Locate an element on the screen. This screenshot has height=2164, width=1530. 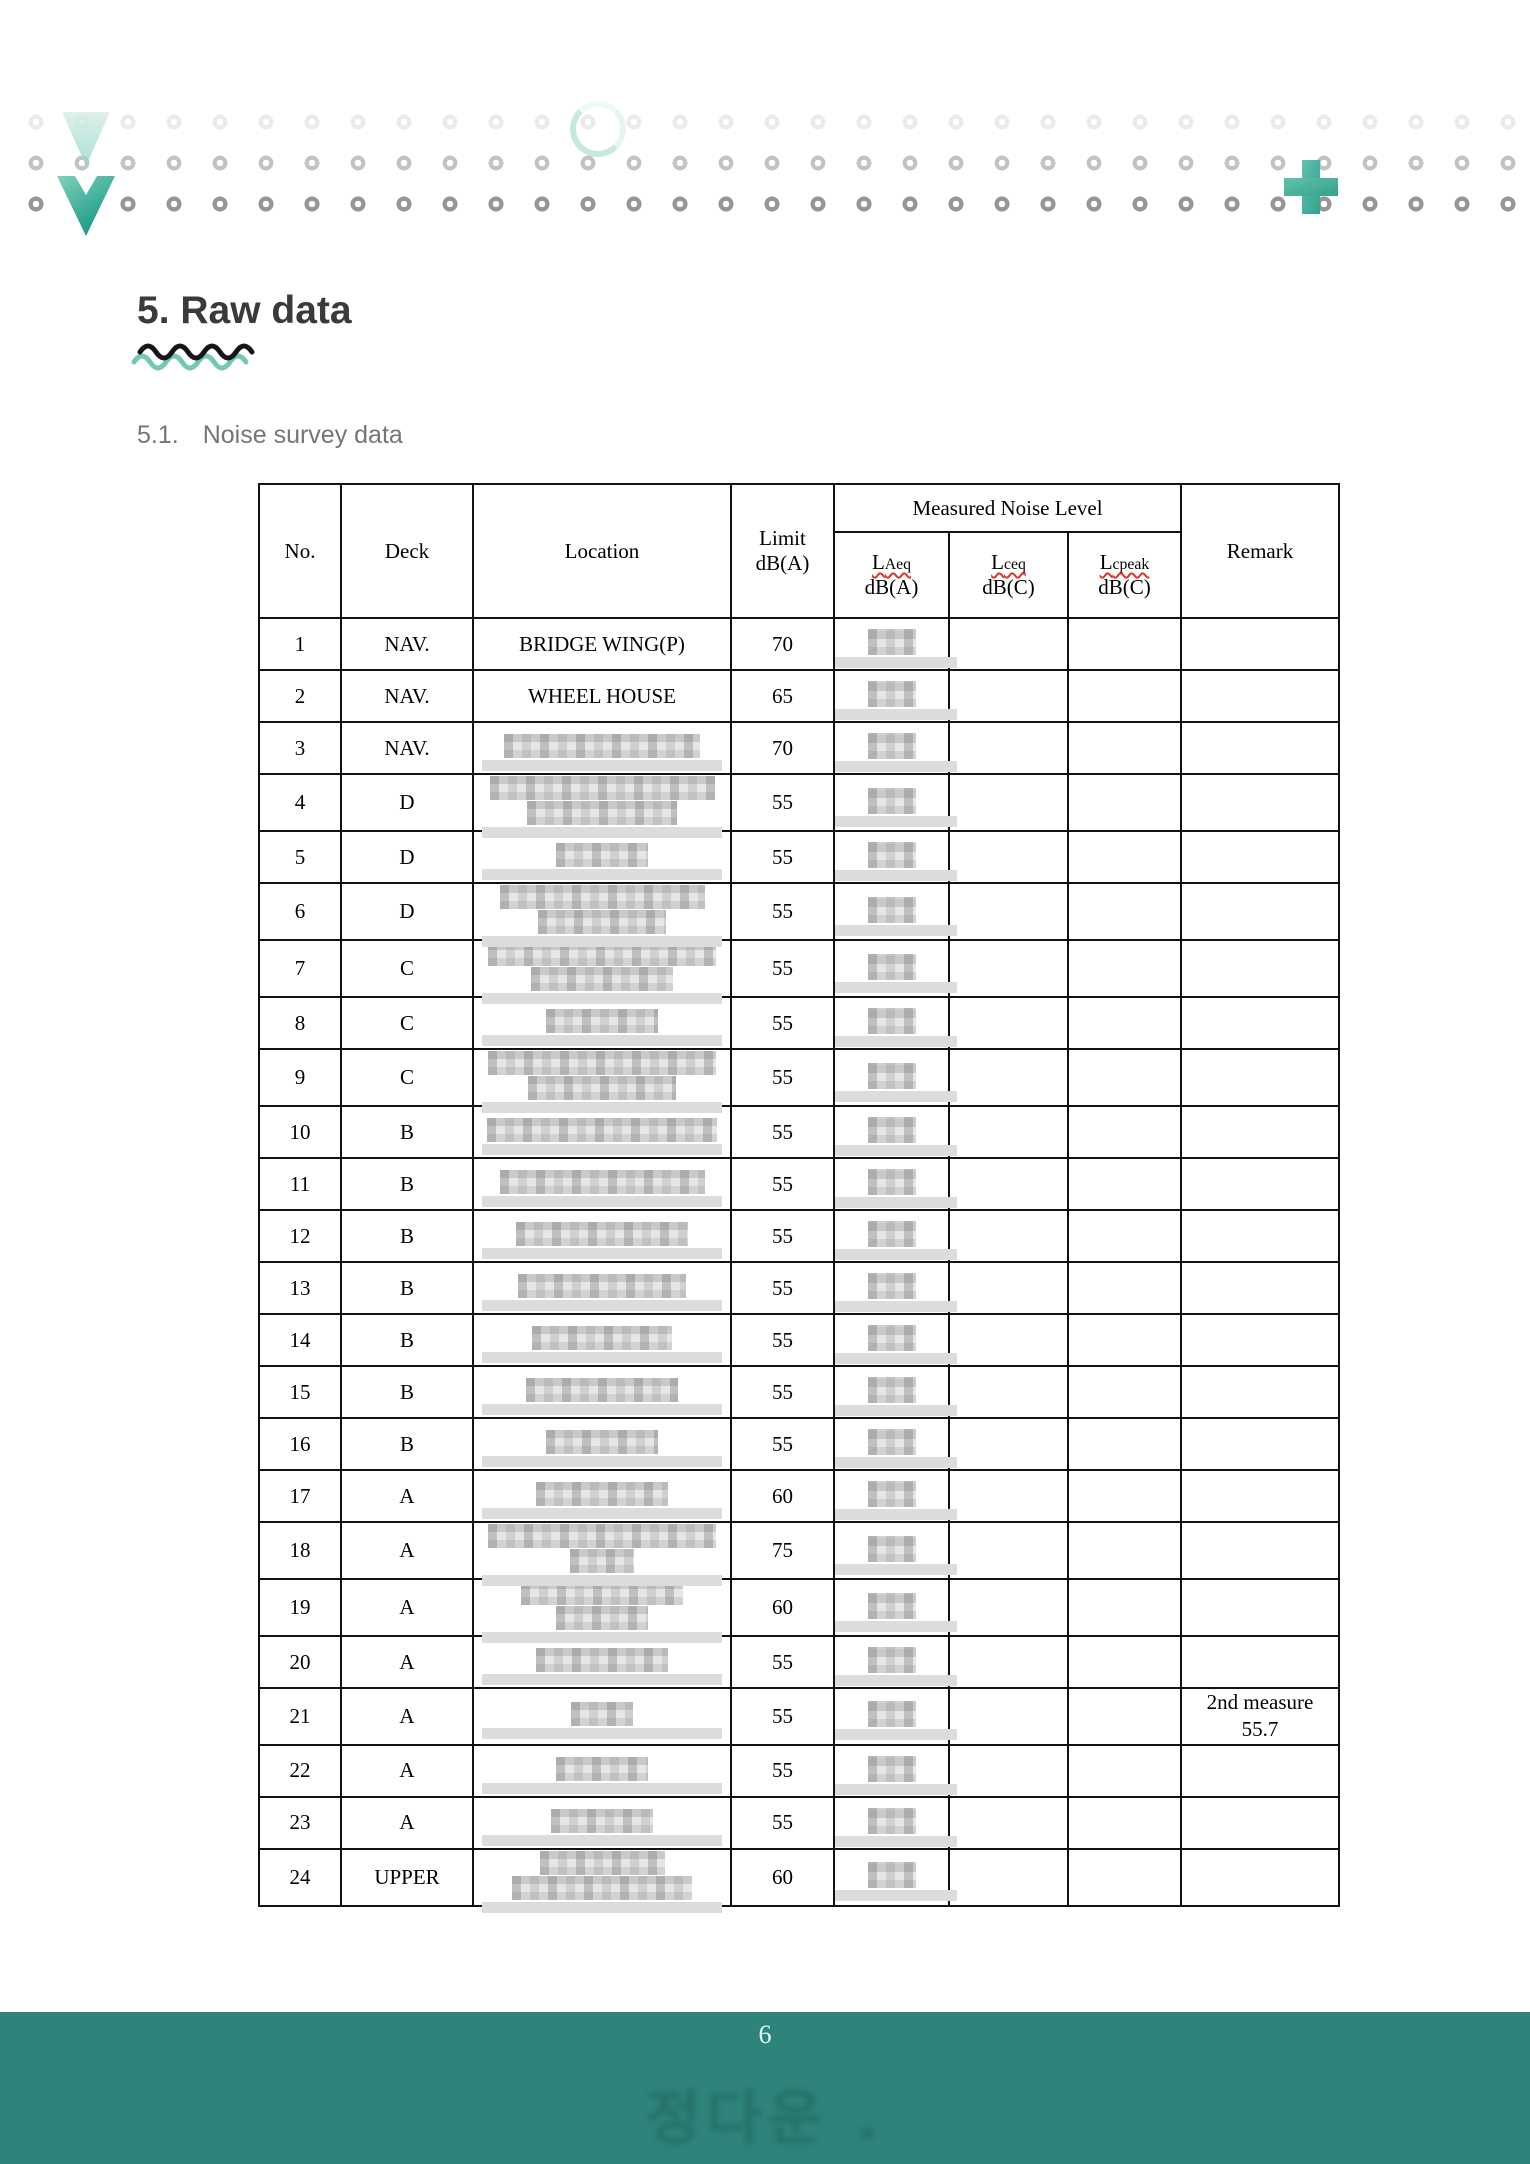
cell-no: 19 is located at coordinates (300, 1607).